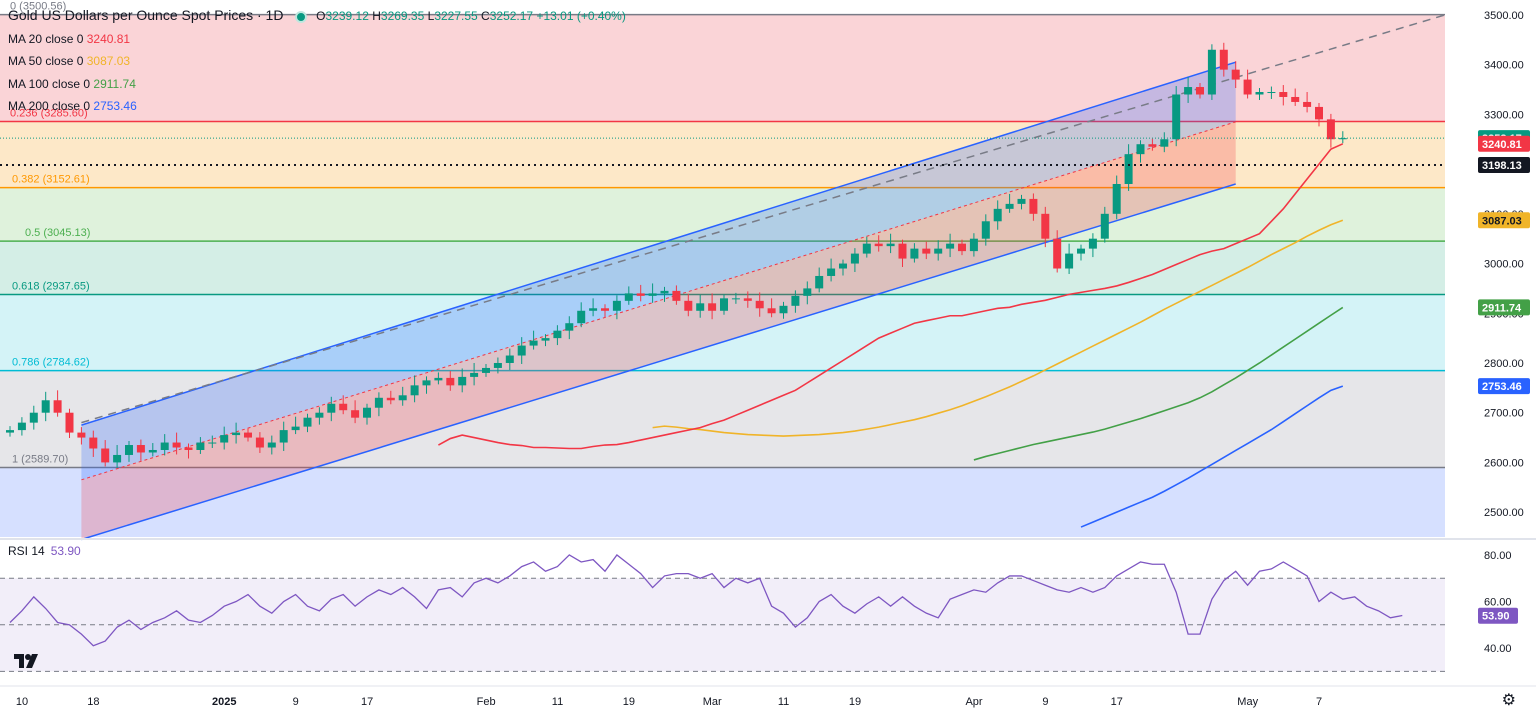 This screenshot has height=717, width=1536. I want to click on y-tick-label: 2700.00, so click(1504, 414).